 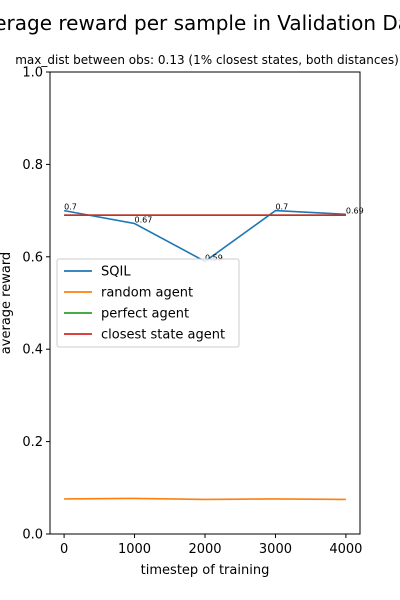 I want to click on legend-label: random agent, so click(x=147, y=293).